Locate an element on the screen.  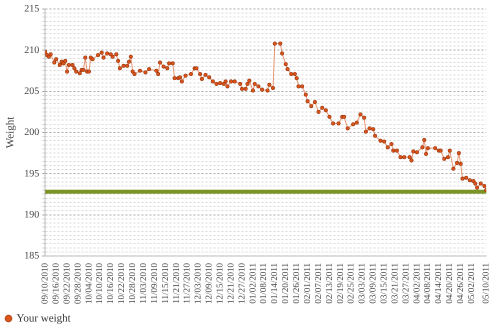
x-tick-label: 09/16/2010 is located at coordinates (55, 283).